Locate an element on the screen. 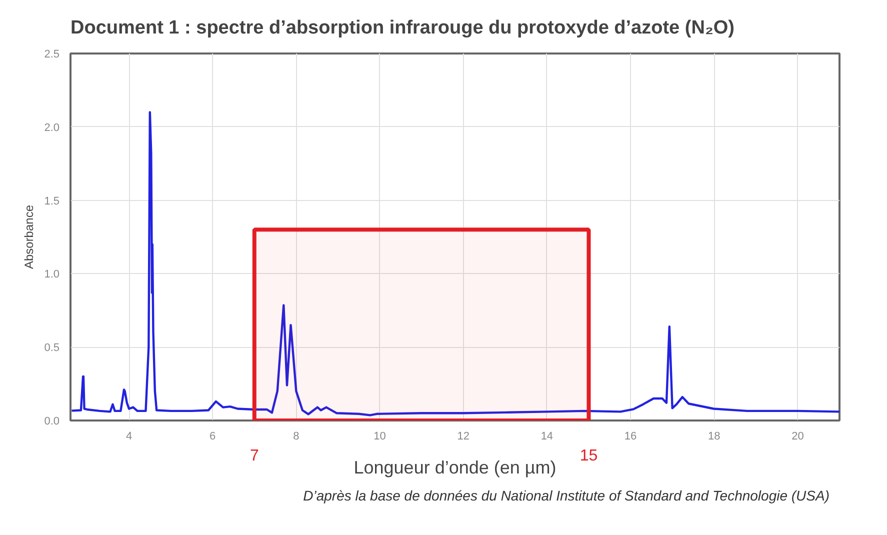 This screenshot has height=535, width=887. text: 7 is located at coordinates (254, 456).